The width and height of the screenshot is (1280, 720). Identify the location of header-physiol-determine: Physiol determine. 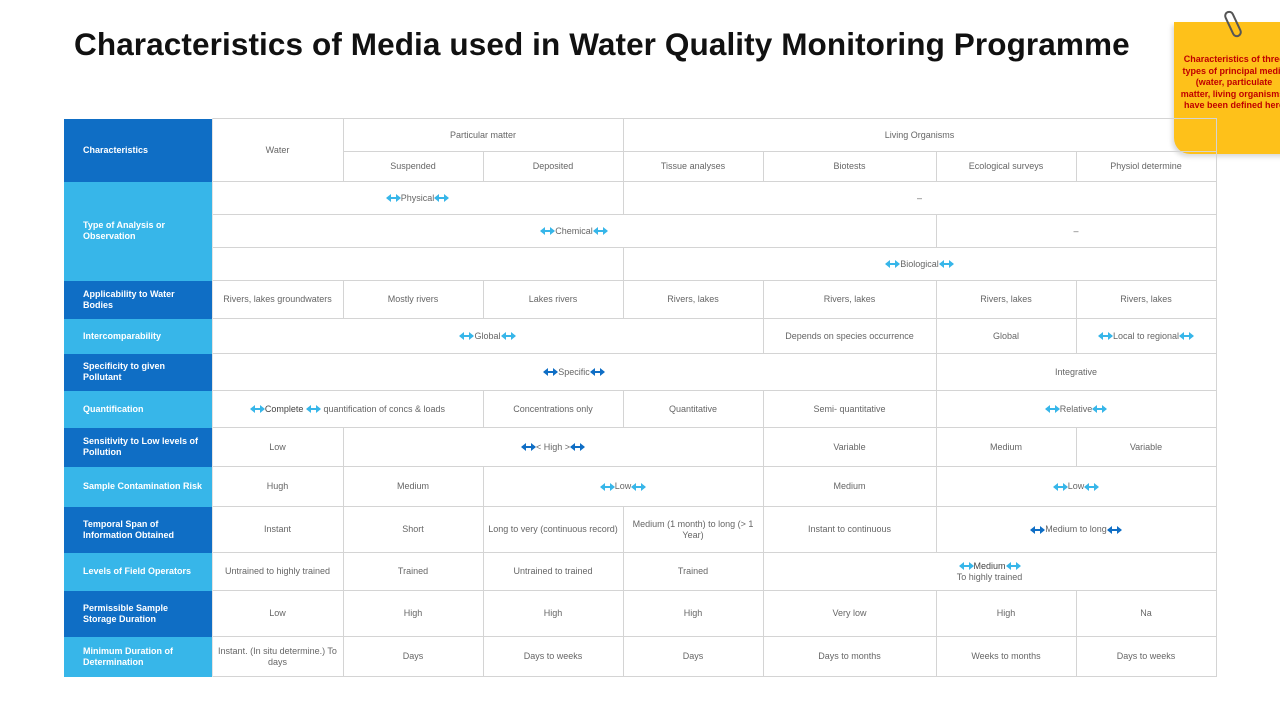
(1146, 166).